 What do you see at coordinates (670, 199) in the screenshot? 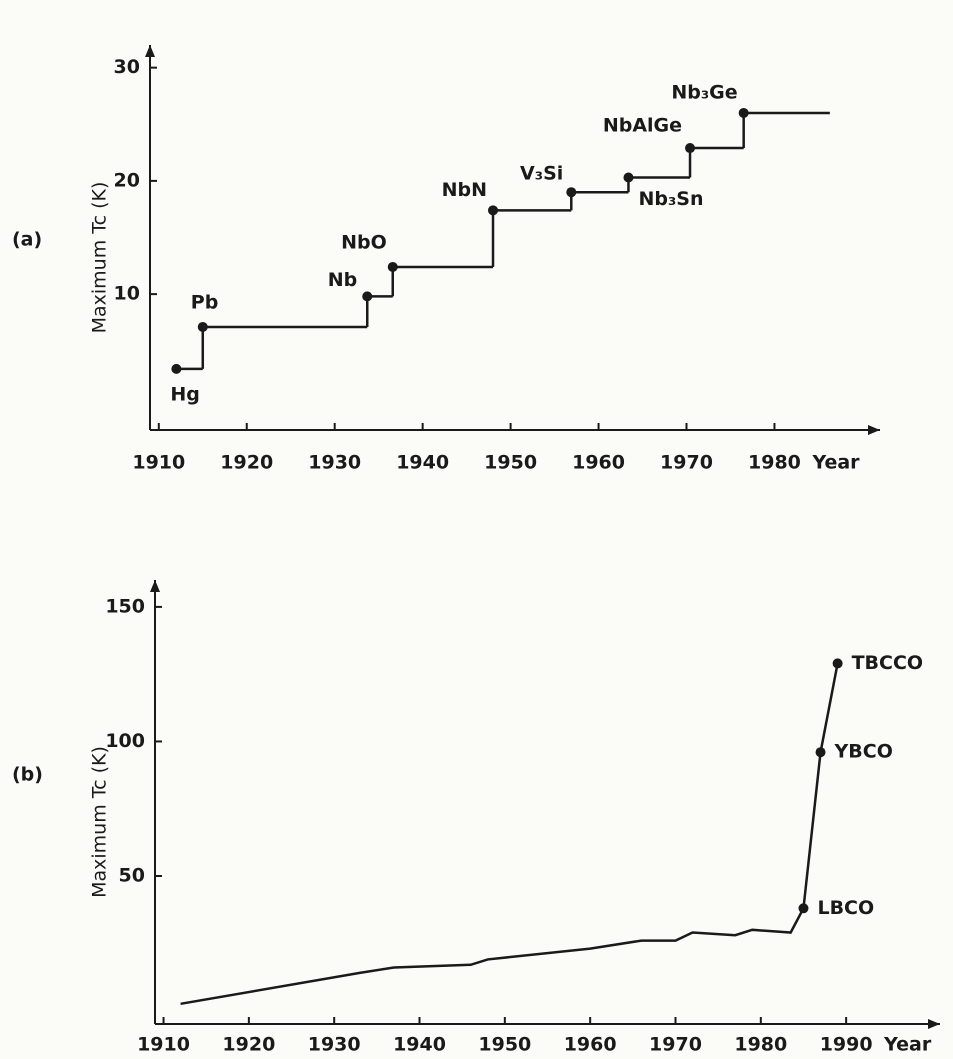
I see `point-label: Nb₃Sn` at bounding box center [670, 199].